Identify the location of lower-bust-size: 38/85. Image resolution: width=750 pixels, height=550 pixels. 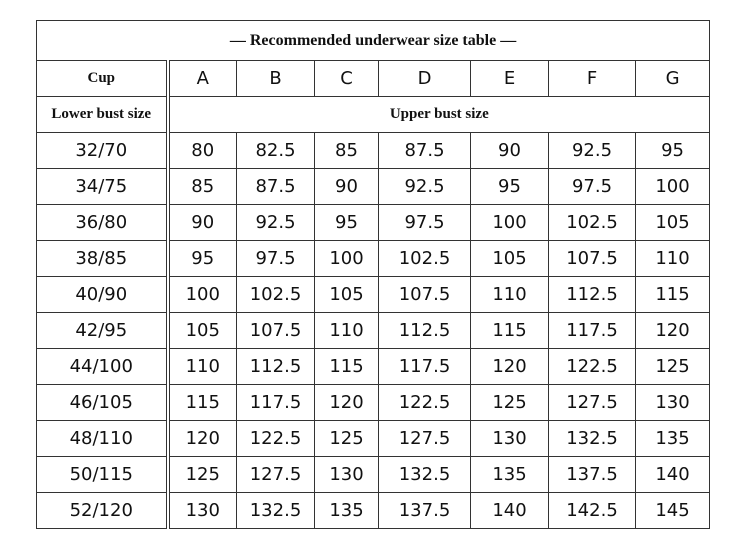
(103, 258).